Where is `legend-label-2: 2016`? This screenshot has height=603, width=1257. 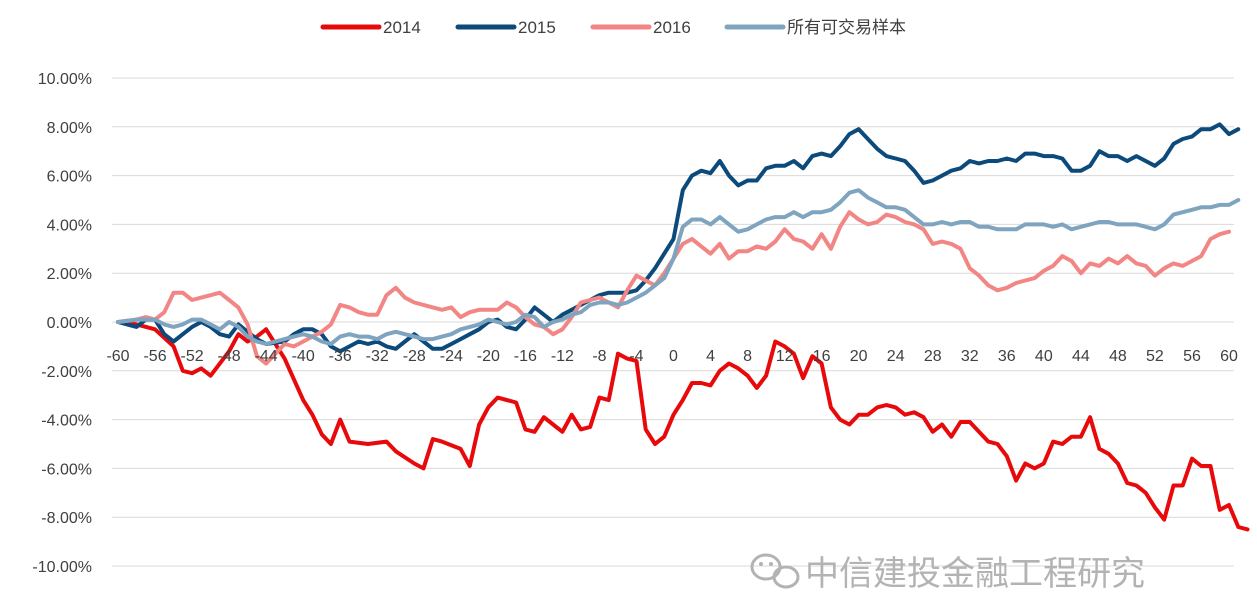 legend-label-2: 2016 is located at coordinates (672, 27).